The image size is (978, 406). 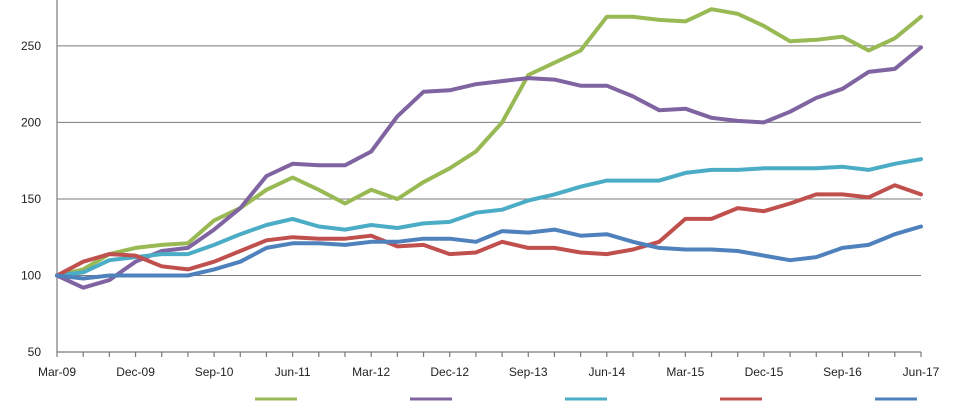 I want to click on y-tick-labels: 50 100 150 200 250, so click(x=31, y=199).